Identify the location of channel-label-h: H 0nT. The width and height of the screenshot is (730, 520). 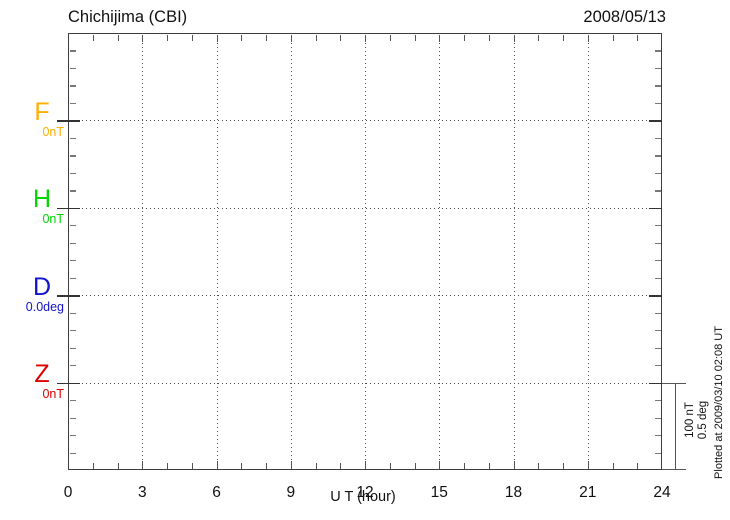
(42, 206).